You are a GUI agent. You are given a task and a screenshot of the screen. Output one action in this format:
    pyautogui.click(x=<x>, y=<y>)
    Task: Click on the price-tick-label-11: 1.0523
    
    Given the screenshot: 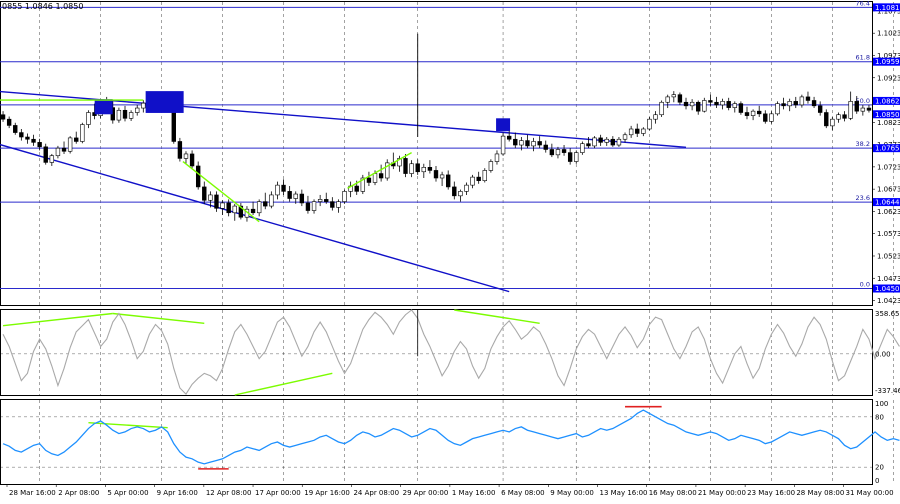 What is the action you would take?
    pyautogui.click(x=888, y=256)
    